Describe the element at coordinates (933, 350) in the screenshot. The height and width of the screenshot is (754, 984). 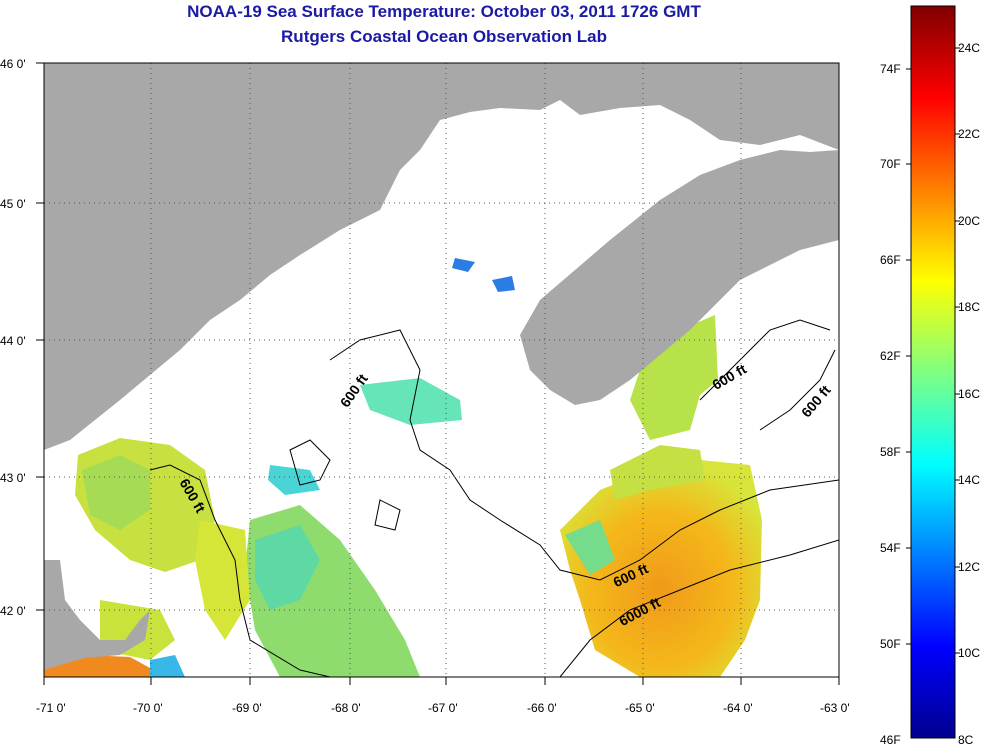
I see `colorbar-ticks` at that location.